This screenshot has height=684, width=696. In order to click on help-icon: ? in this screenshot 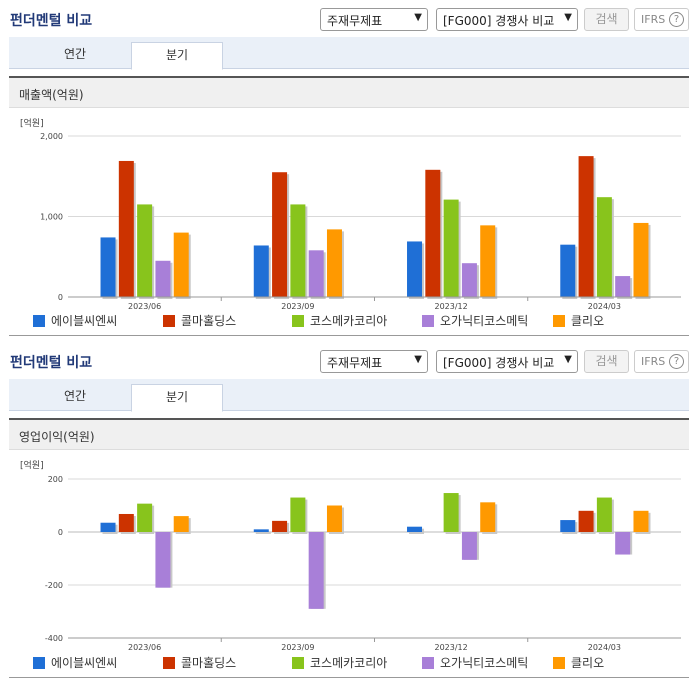, I will do `click(676, 361)`.